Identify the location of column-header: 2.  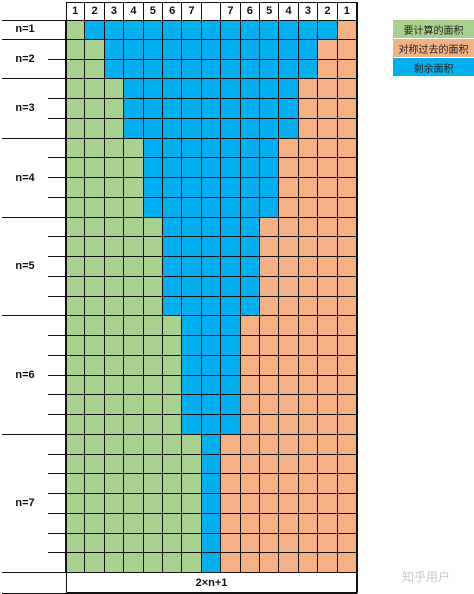
(95, 11).